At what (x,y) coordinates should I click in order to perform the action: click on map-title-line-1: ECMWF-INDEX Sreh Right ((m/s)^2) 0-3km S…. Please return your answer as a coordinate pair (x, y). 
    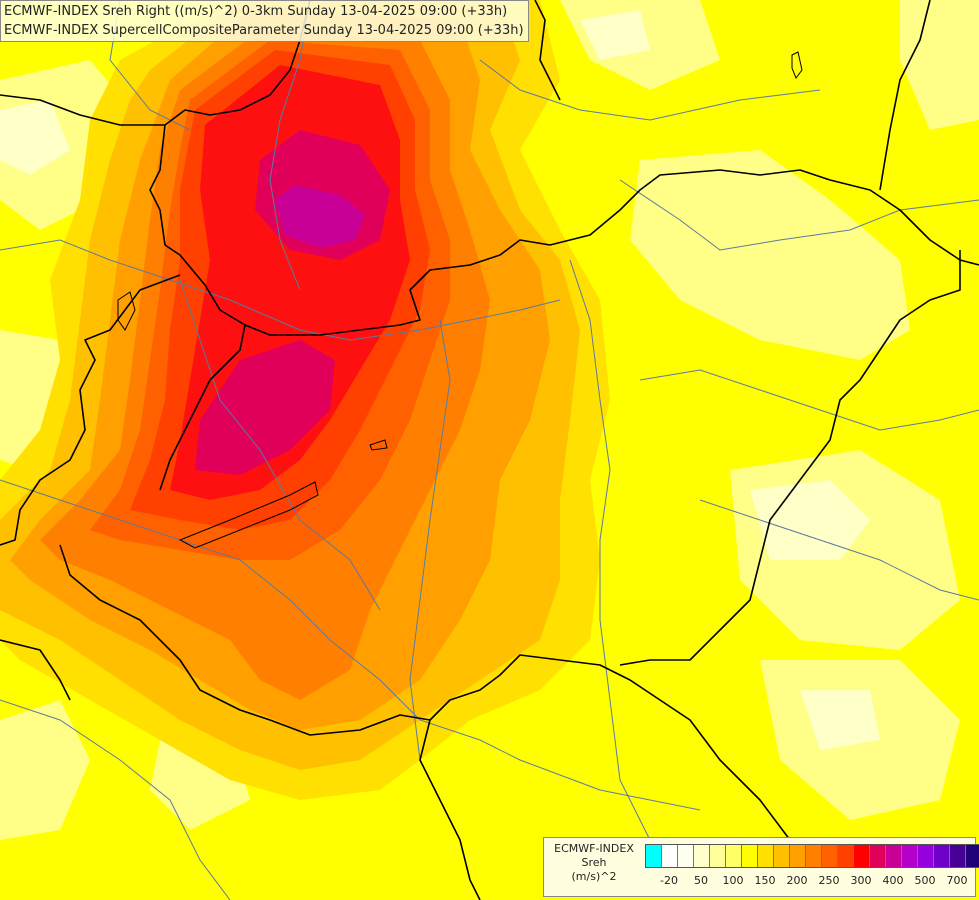
    Looking at the image, I should click on (256, 11).